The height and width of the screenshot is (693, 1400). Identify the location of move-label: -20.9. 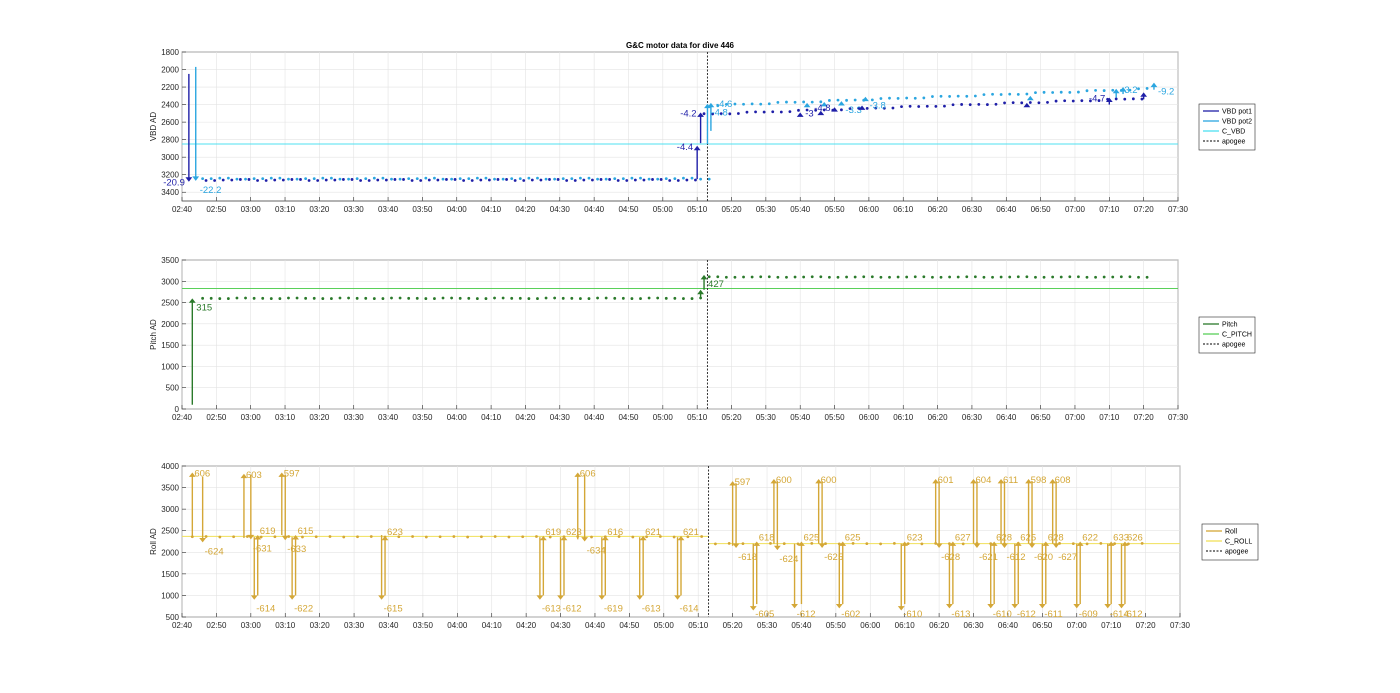
(174, 183).